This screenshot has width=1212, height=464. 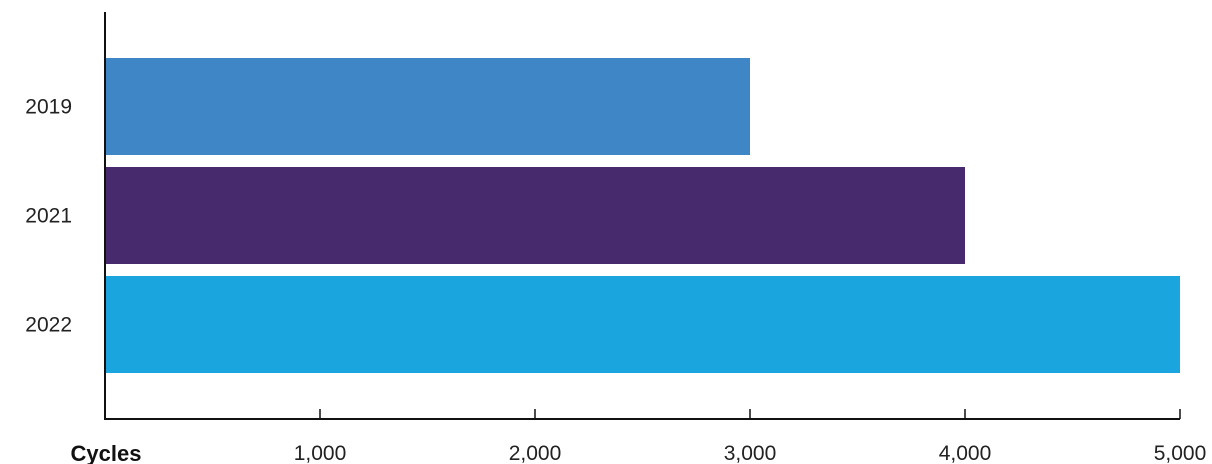 I want to click on x-ticks-group, so click(x=750, y=414).